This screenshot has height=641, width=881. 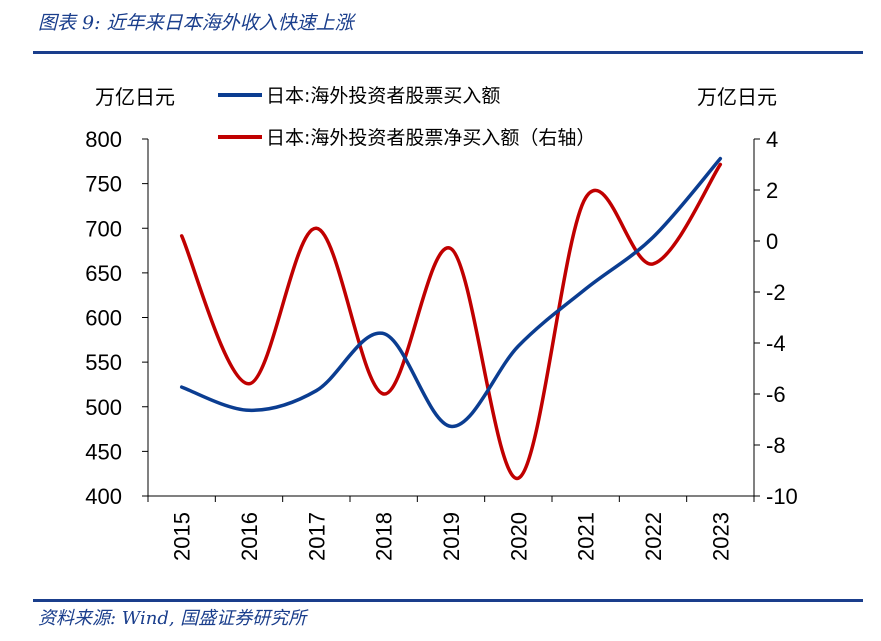 I want to click on source-rule, so click(x=448, y=600).